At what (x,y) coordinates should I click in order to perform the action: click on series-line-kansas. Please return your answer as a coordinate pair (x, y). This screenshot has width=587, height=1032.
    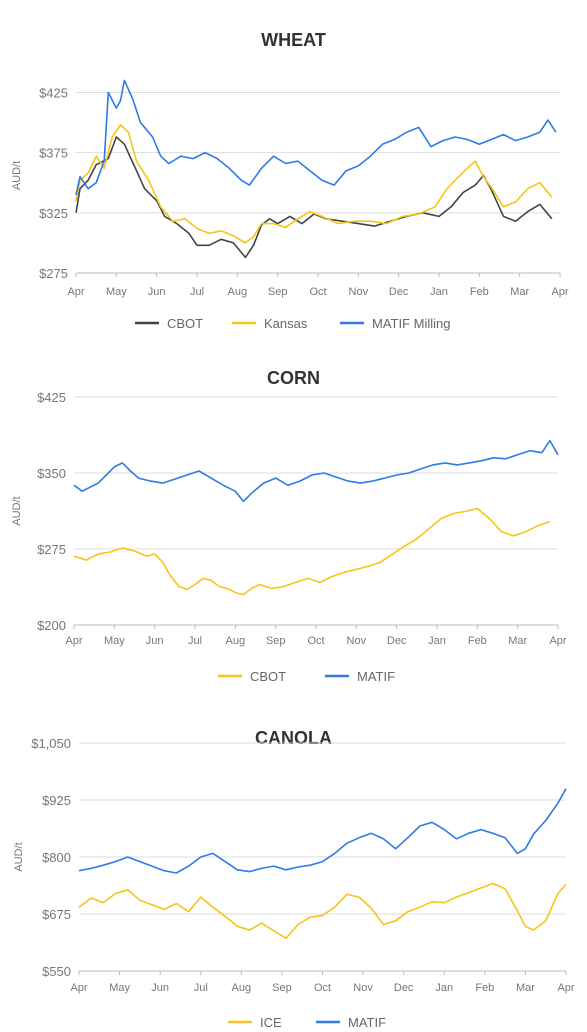
    Looking at the image, I should click on (314, 184).